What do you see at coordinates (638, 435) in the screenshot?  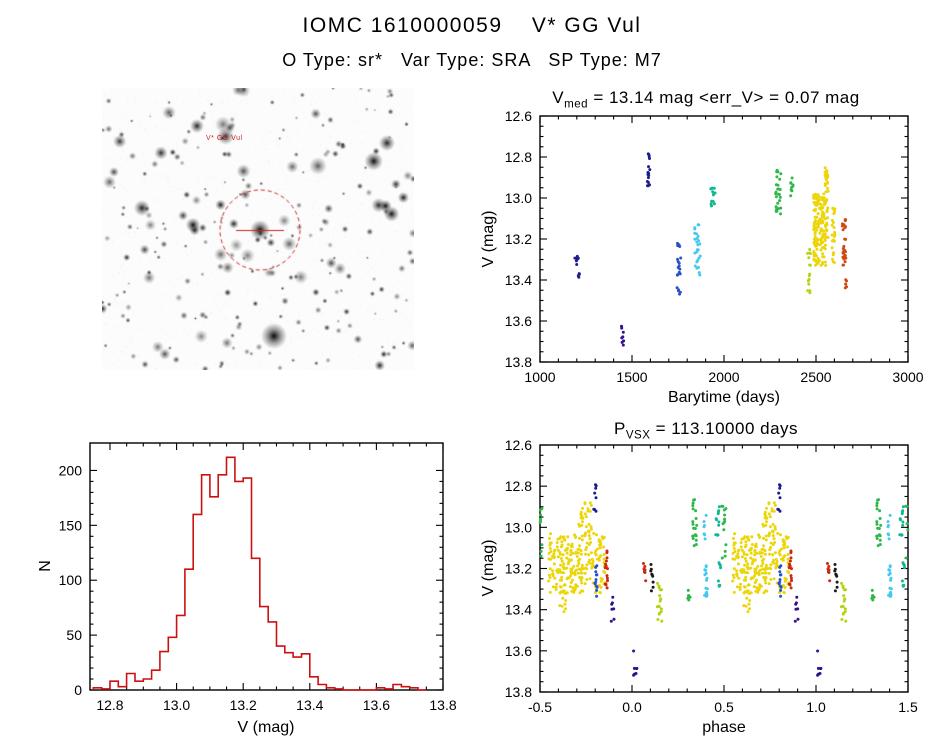 I see `phase-title-subscript: VSX` at bounding box center [638, 435].